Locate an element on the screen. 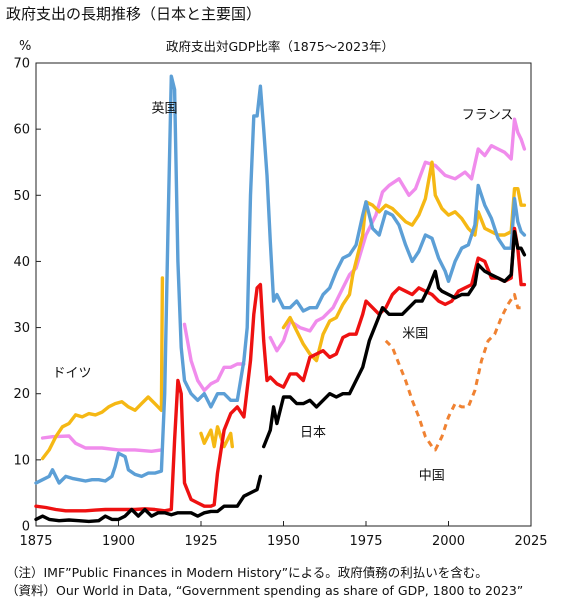  series-label: 米国 is located at coordinates (415, 333).